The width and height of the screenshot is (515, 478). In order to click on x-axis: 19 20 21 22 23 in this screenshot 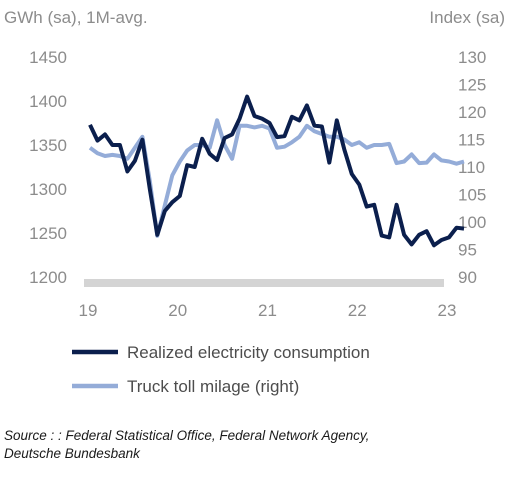, I will do `click(268, 299)`.